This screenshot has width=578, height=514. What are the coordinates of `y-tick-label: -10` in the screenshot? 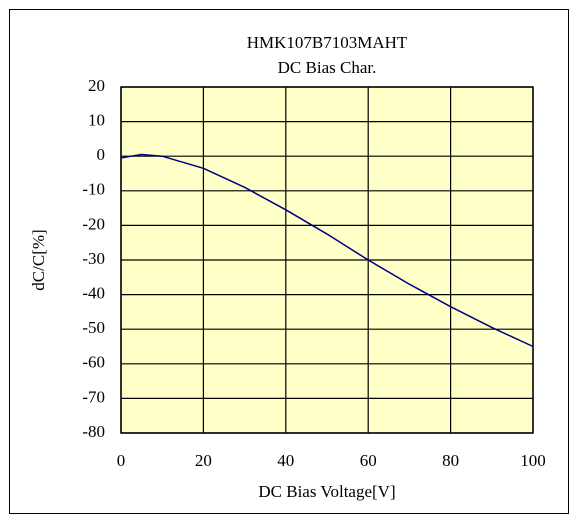 It's located at (93, 189).